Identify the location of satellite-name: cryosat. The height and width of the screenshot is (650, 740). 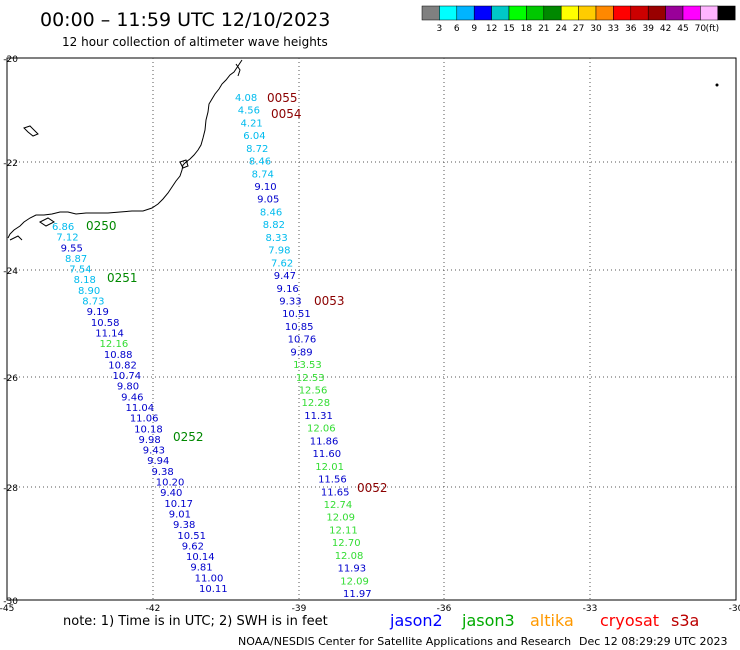
(629, 620).